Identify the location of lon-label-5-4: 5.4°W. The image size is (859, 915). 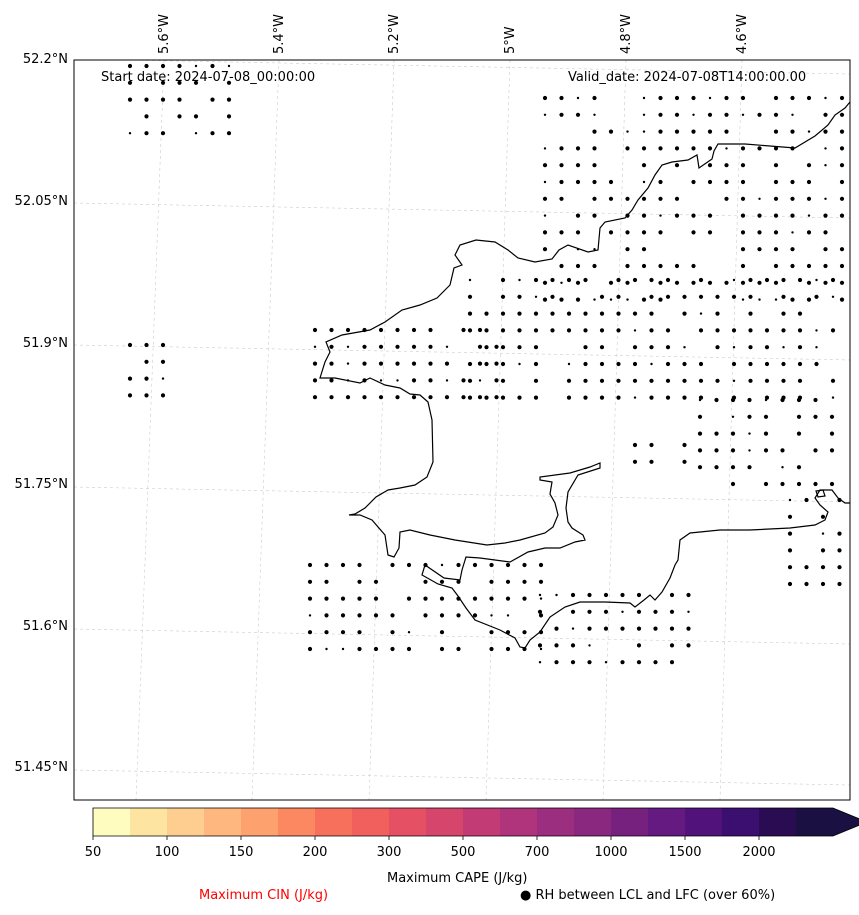
(279, 33).